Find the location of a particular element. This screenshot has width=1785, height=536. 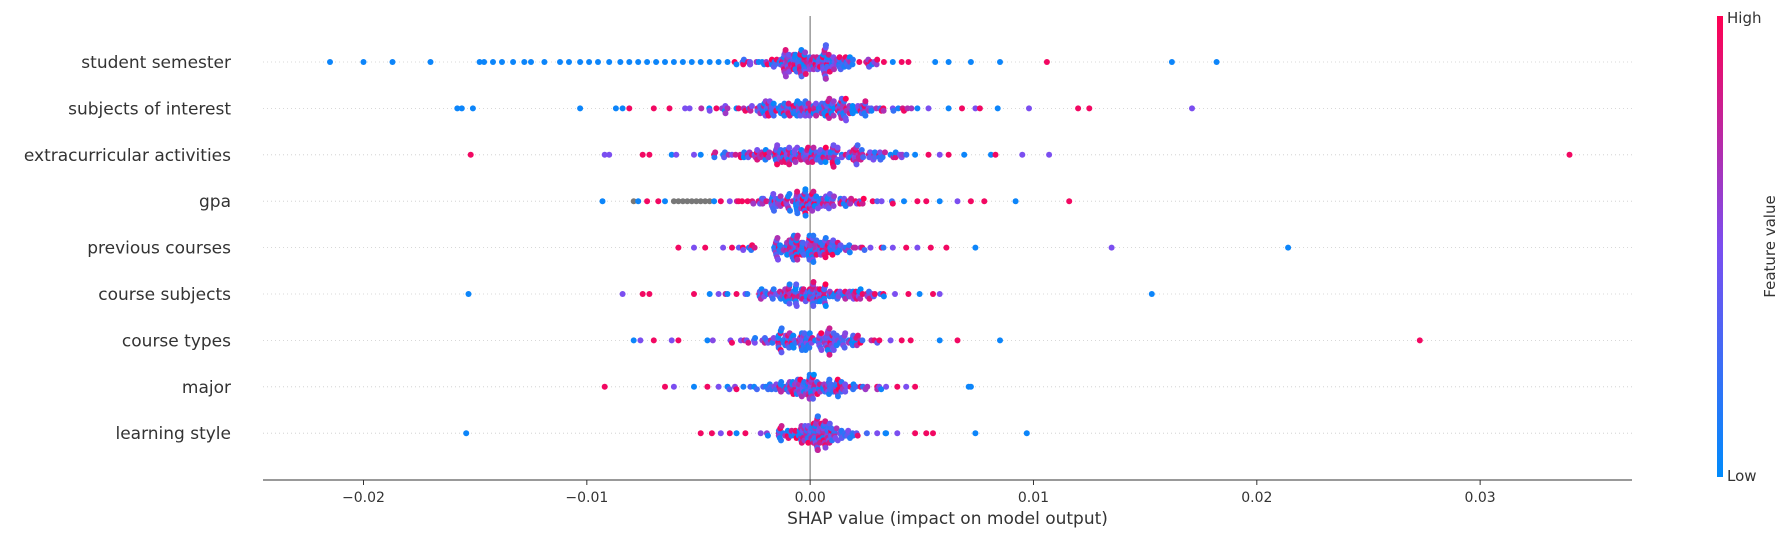

feature-label: course types is located at coordinates (176, 341).